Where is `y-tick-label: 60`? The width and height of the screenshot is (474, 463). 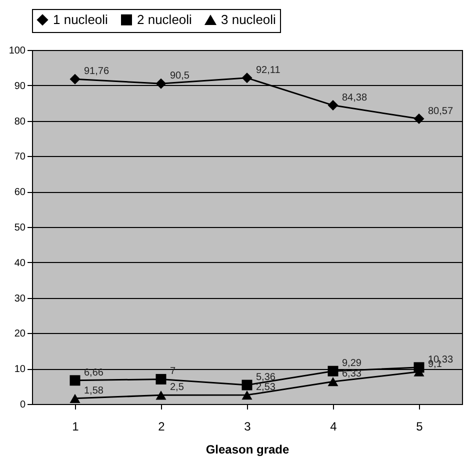 y-tick-label: 60 is located at coordinates (20, 192).